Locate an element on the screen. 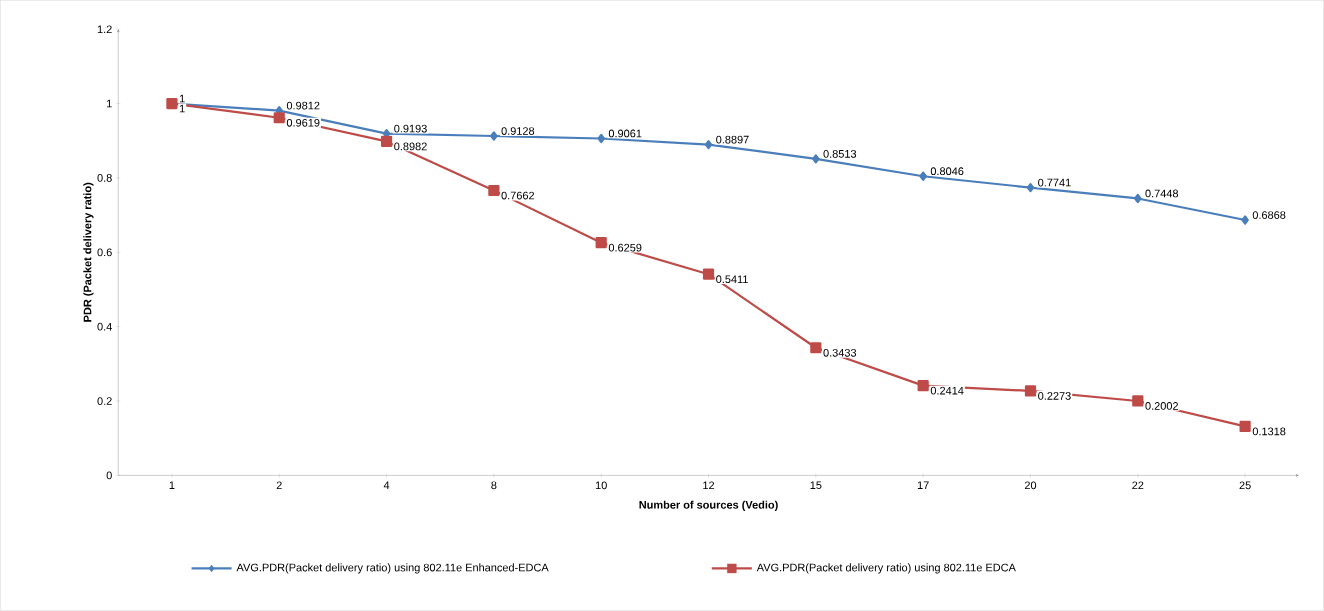  legend-label: AVG.PDR(Packet delivery ratio) using 802.11e Enhanced-EDCA is located at coordinates (392, 568).